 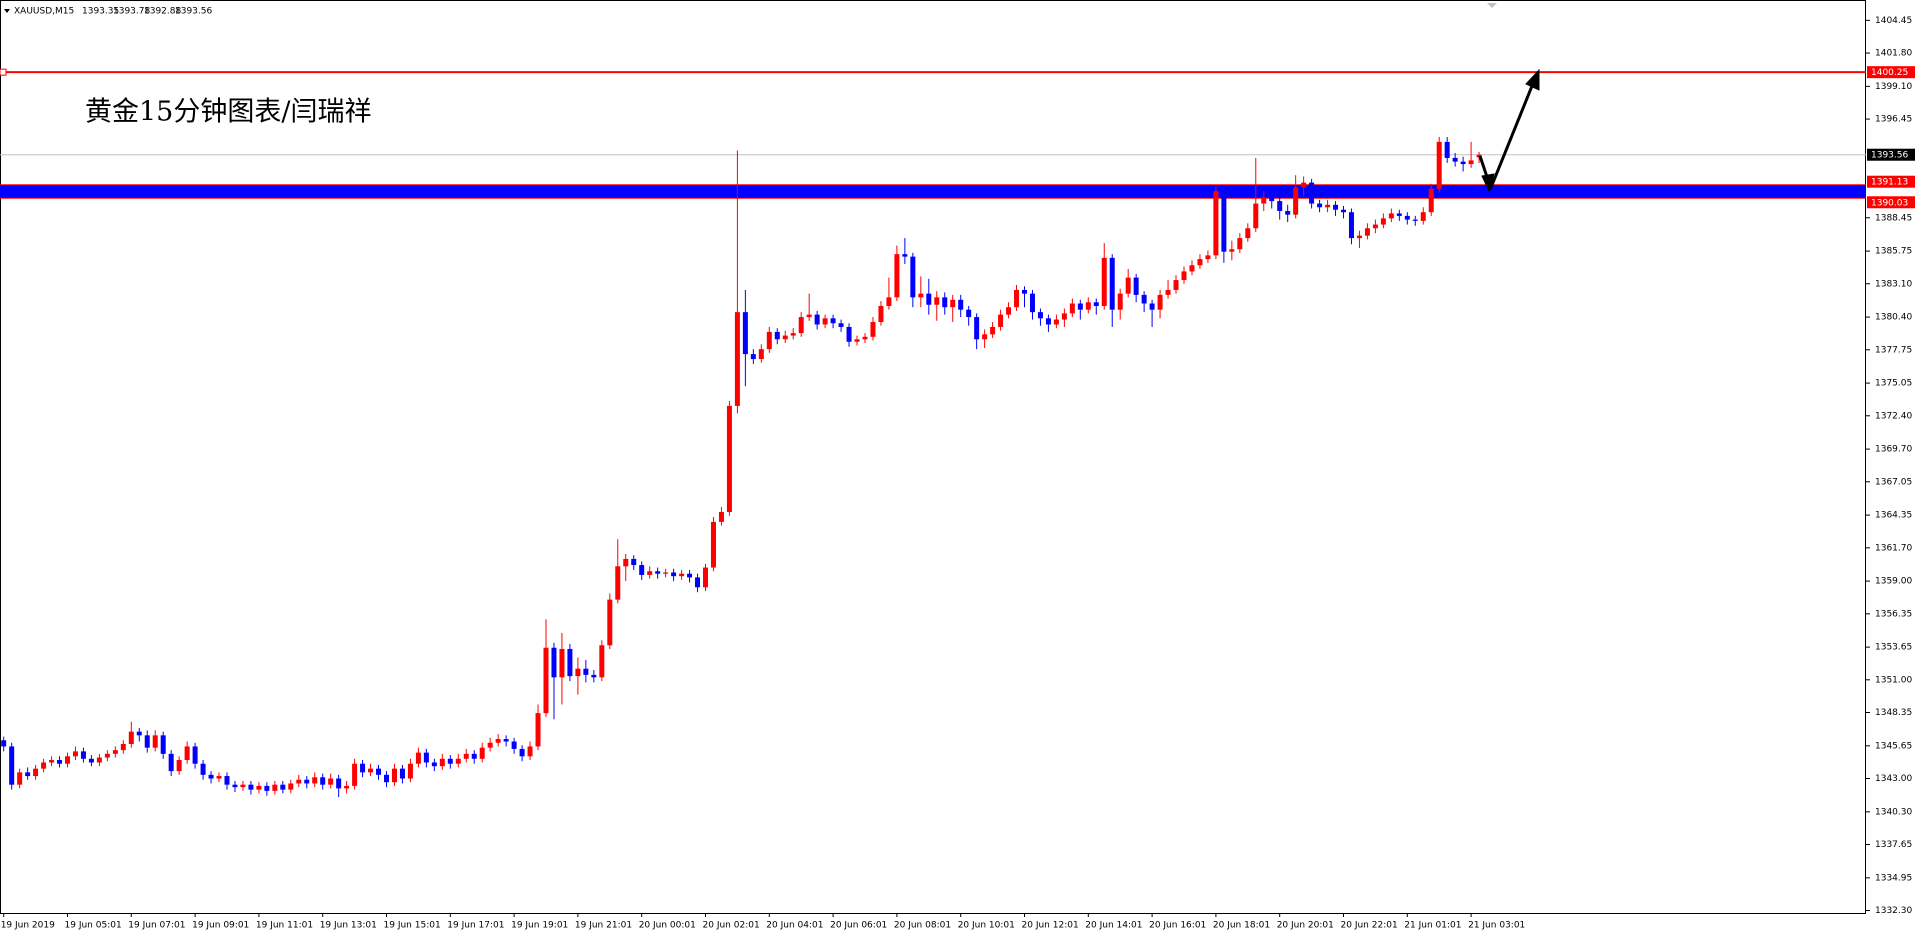 What do you see at coordinates (228, 112) in the screenshot?
I see `annotation: 黄金15分钟图表/闫瑞祥` at bounding box center [228, 112].